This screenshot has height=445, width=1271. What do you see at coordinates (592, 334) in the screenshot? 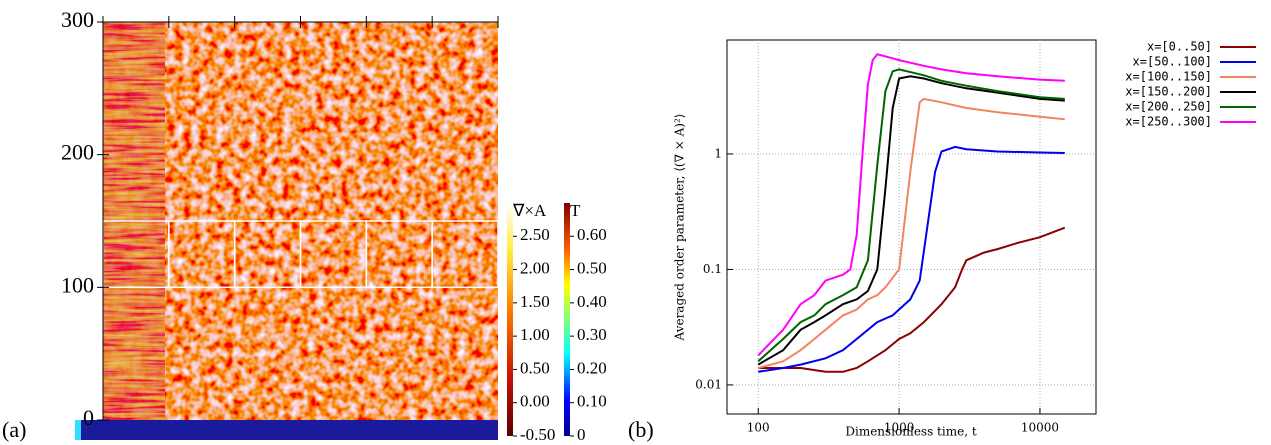
I see `colorbar-tick-label: 0.30` at bounding box center [592, 334].